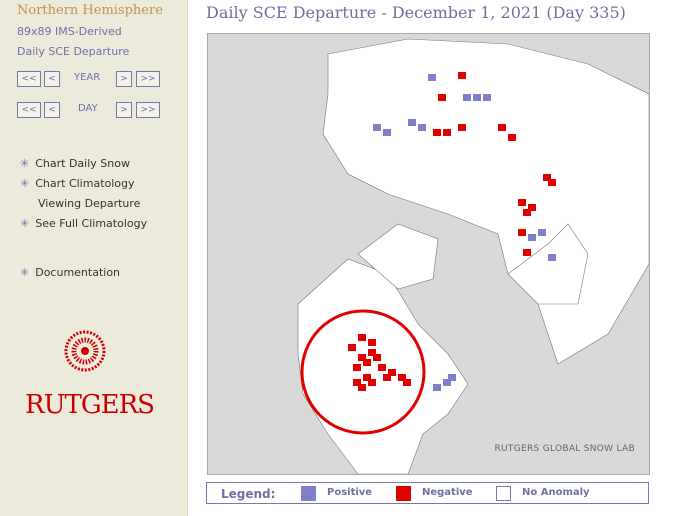 The width and height of the screenshot is (700, 516). Describe the element at coordinates (84, 223) in the screenshot. I see `menu-see-full-climatology: ✳ See Full Climatology` at that location.